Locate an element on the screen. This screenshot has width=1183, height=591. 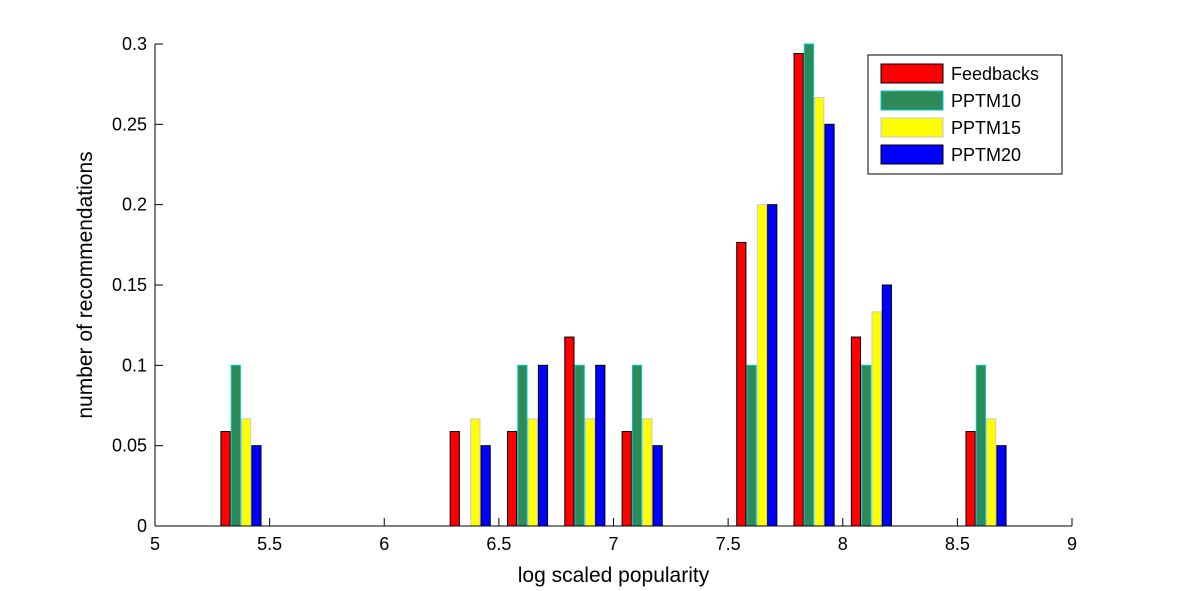
y-tick-label: 0.2 is located at coordinates (134, 205).